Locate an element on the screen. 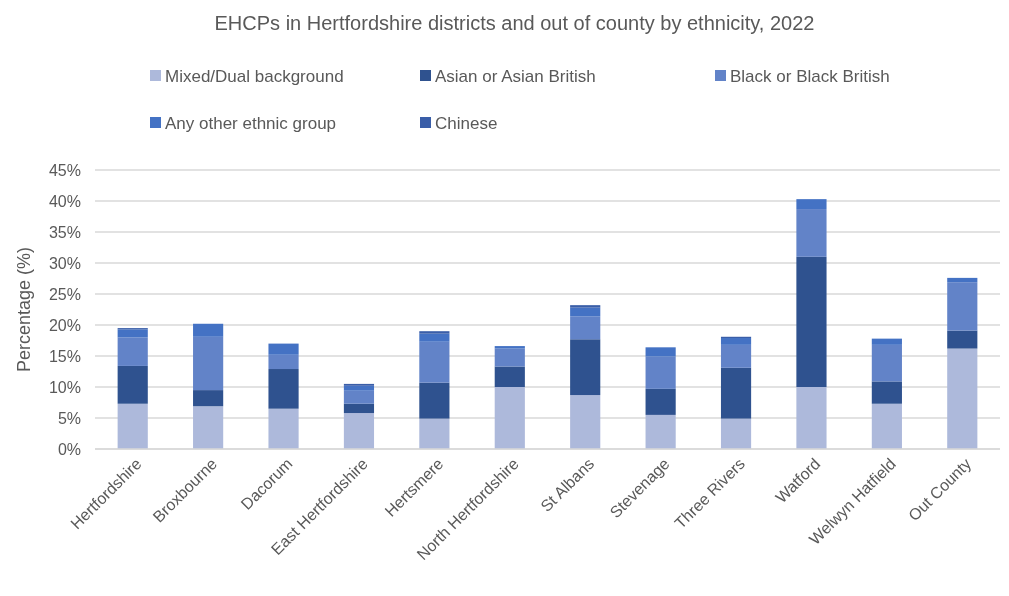  y-tick-label: 5% is located at coordinates (69, 418).